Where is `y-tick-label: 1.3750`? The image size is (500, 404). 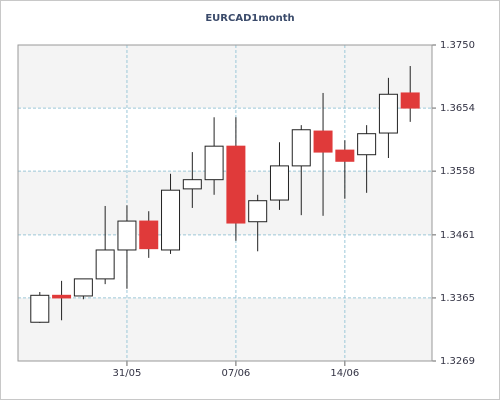 y-tick-label: 1.3750 is located at coordinates (457, 45).